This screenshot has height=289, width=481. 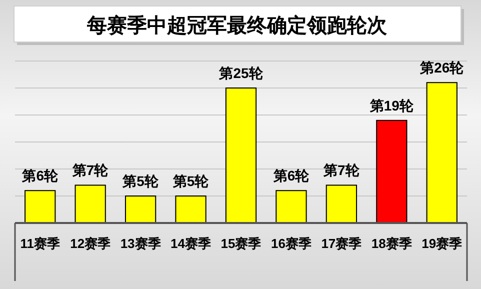 What do you see at coordinates (191, 243) in the screenshot?
I see `x-tick-label: 14赛季` at bounding box center [191, 243].